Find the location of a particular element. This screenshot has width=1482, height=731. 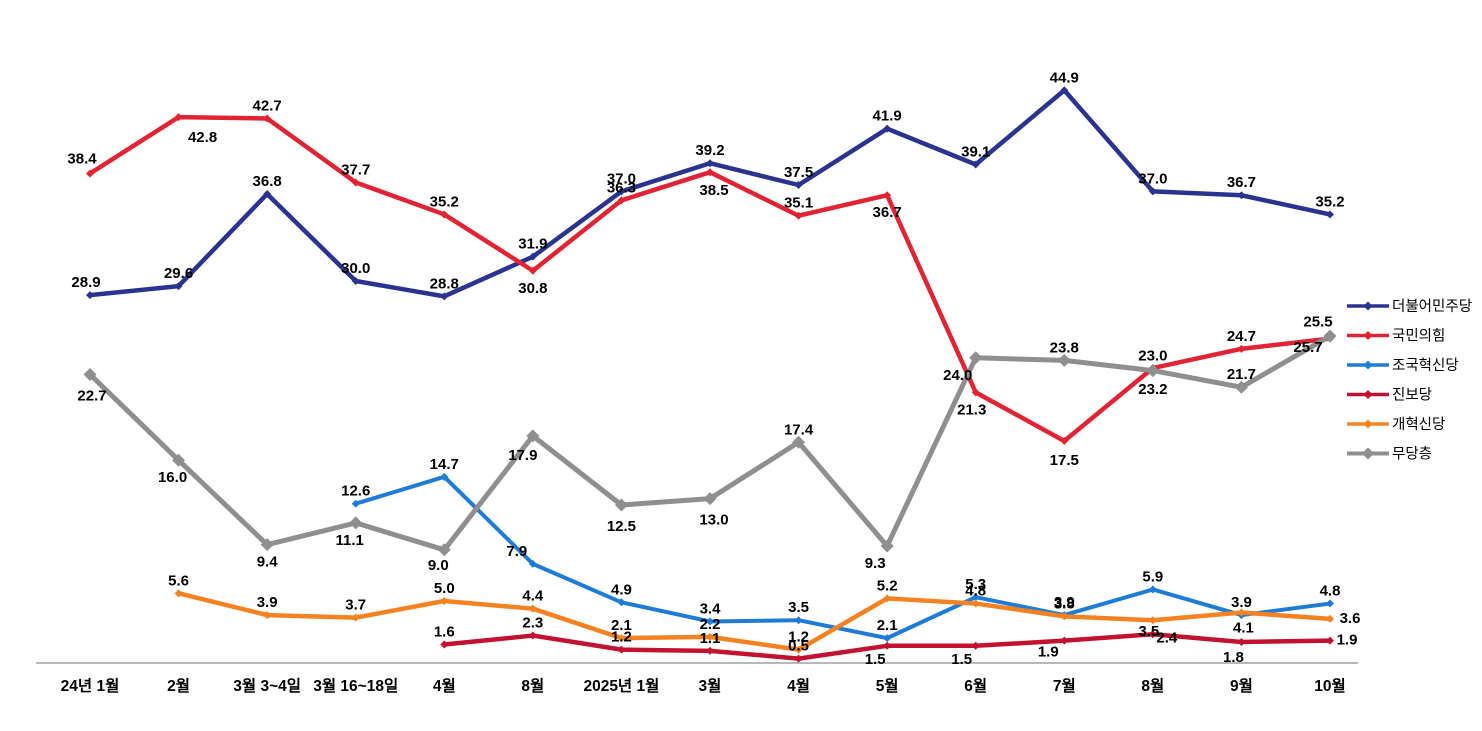

data-point-label: 28.8 is located at coordinates (444, 283).